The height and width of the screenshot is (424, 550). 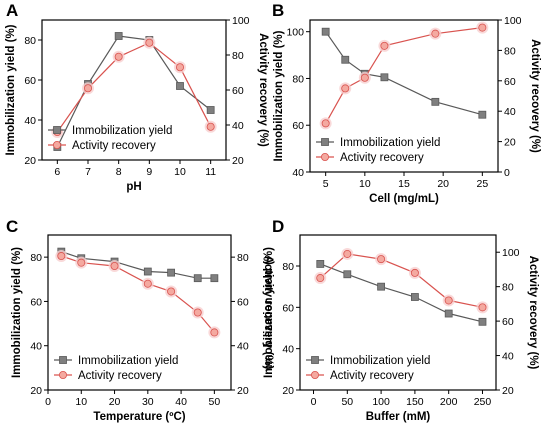 I want to click on legend-marker-circle, so click(x=324, y=156).